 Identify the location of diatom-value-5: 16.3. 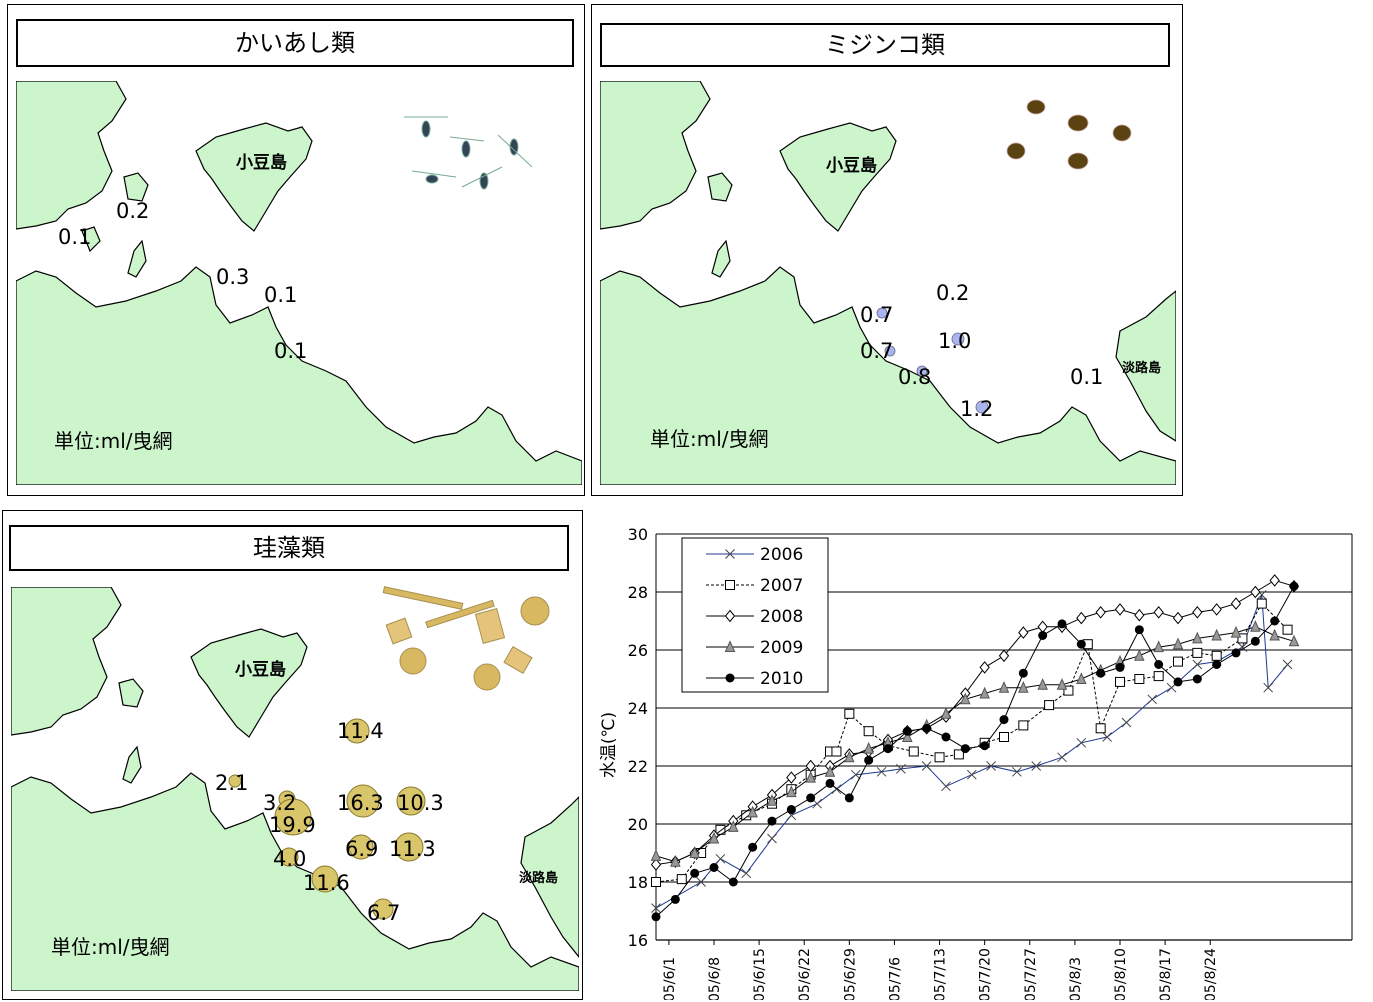
(360, 803).